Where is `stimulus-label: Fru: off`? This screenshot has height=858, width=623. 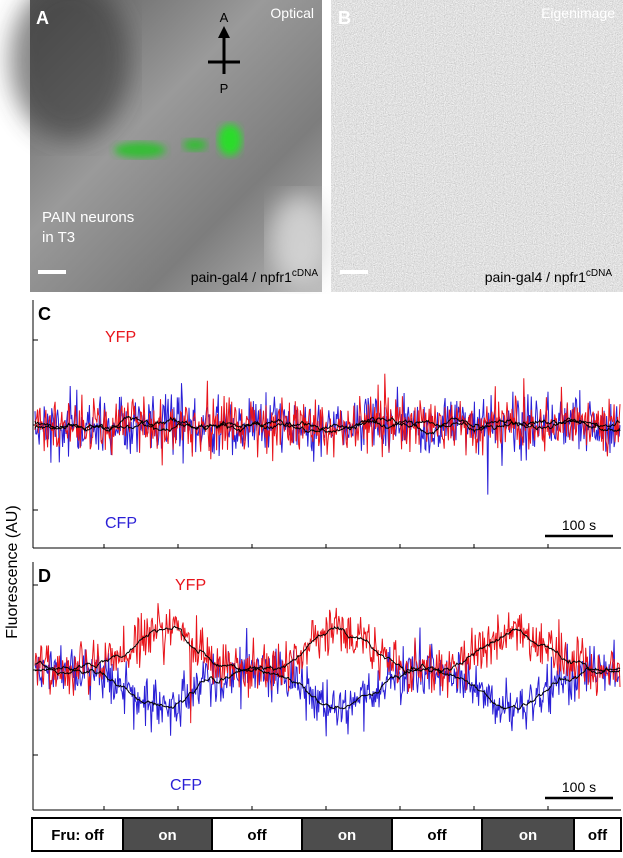
stimulus-label: Fru: off is located at coordinates (77, 835).